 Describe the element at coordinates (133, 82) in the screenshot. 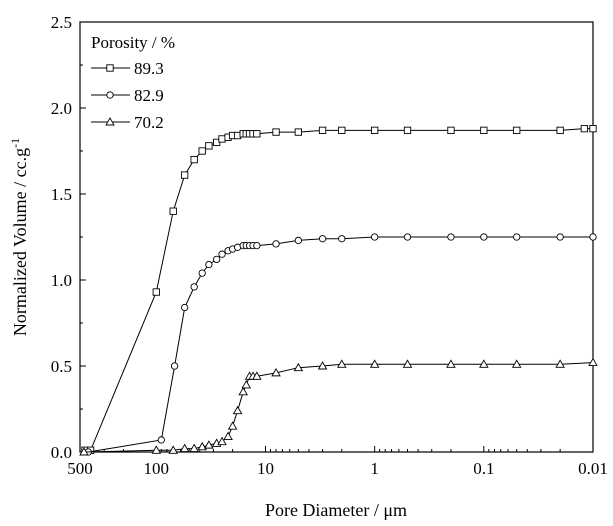

I see `legend: Porosity / % 89.3 82.9 70.2` at that location.